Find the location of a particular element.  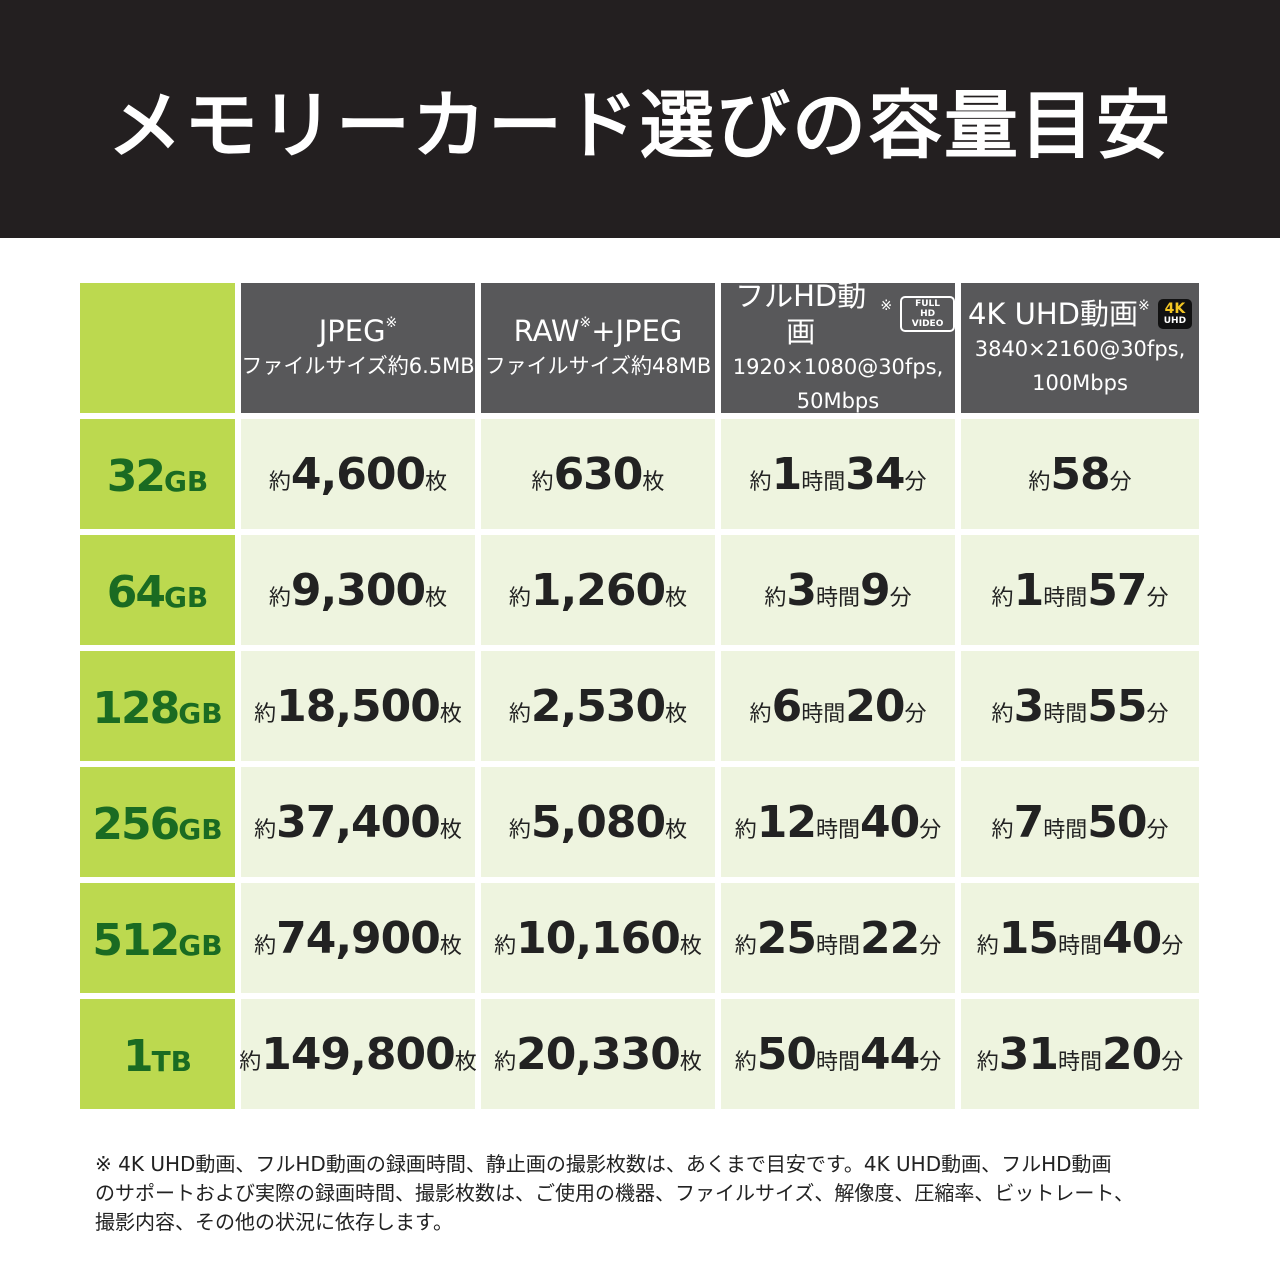

column-header: RAW ※ +JPEG ファイルサイズ約48MB is located at coordinates (598, 348).